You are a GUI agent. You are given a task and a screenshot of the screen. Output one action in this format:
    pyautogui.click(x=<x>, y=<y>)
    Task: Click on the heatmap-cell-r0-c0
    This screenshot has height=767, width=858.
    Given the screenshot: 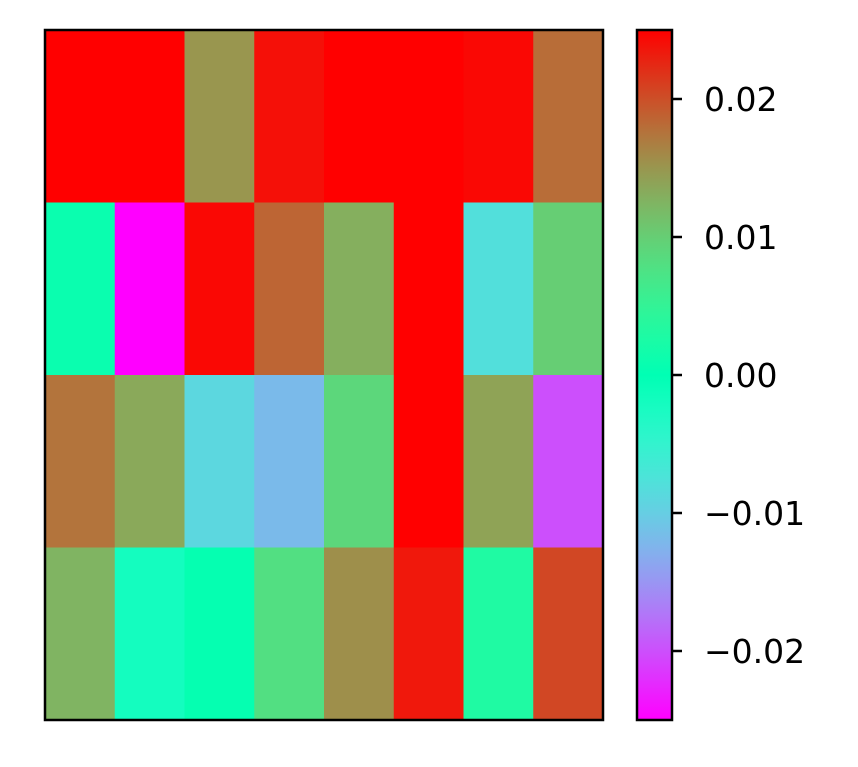 What is the action you would take?
    pyautogui.click(x=80, y=117)
    